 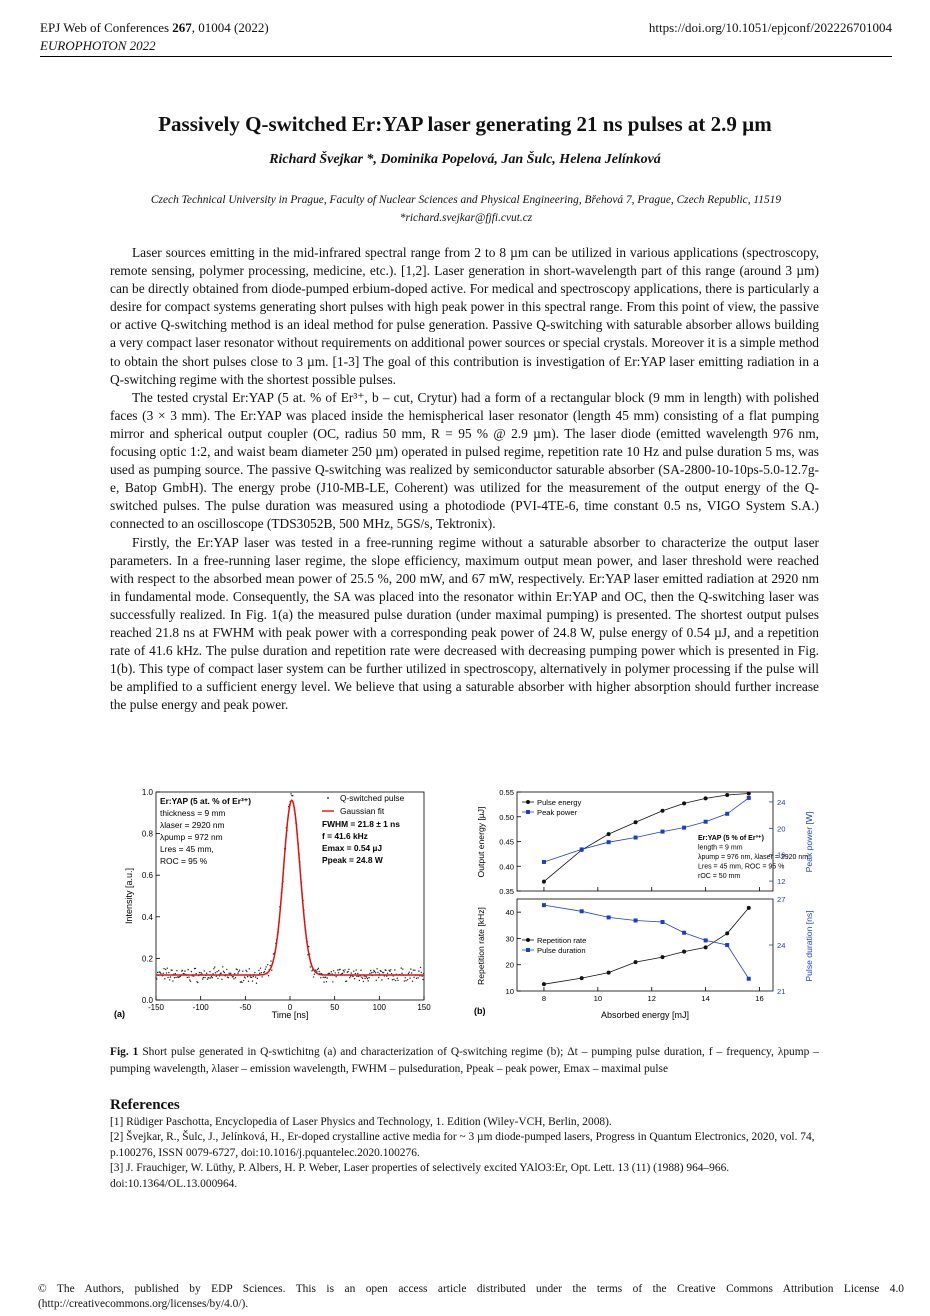 What do you see at coordinates (148, 875) in the screenshot?
I see `y-tick-label: 0.6` at bounding box center [148, 875].